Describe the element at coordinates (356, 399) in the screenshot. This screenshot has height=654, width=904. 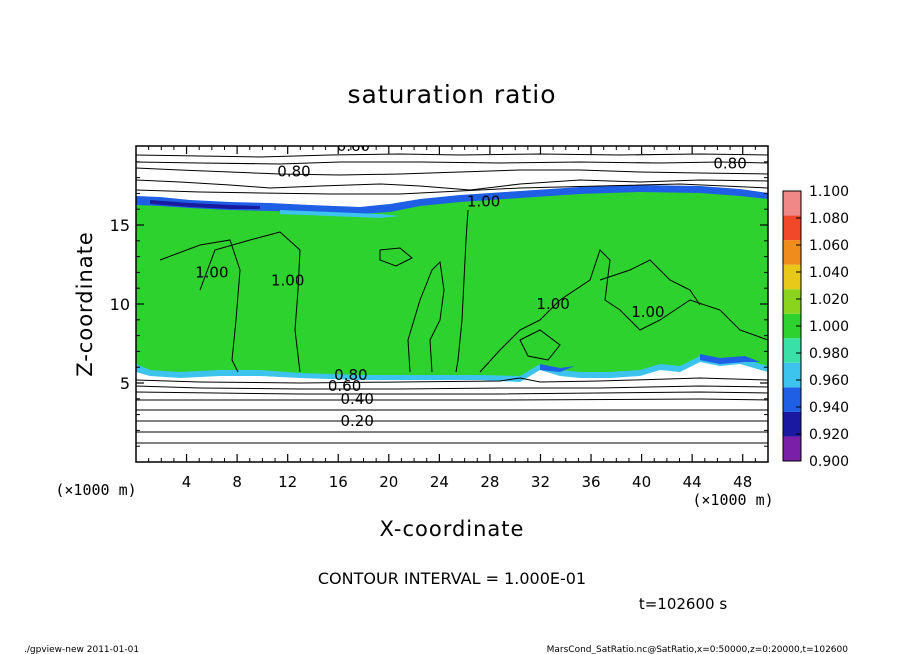
I see `contour-label: 0.40` at that location.